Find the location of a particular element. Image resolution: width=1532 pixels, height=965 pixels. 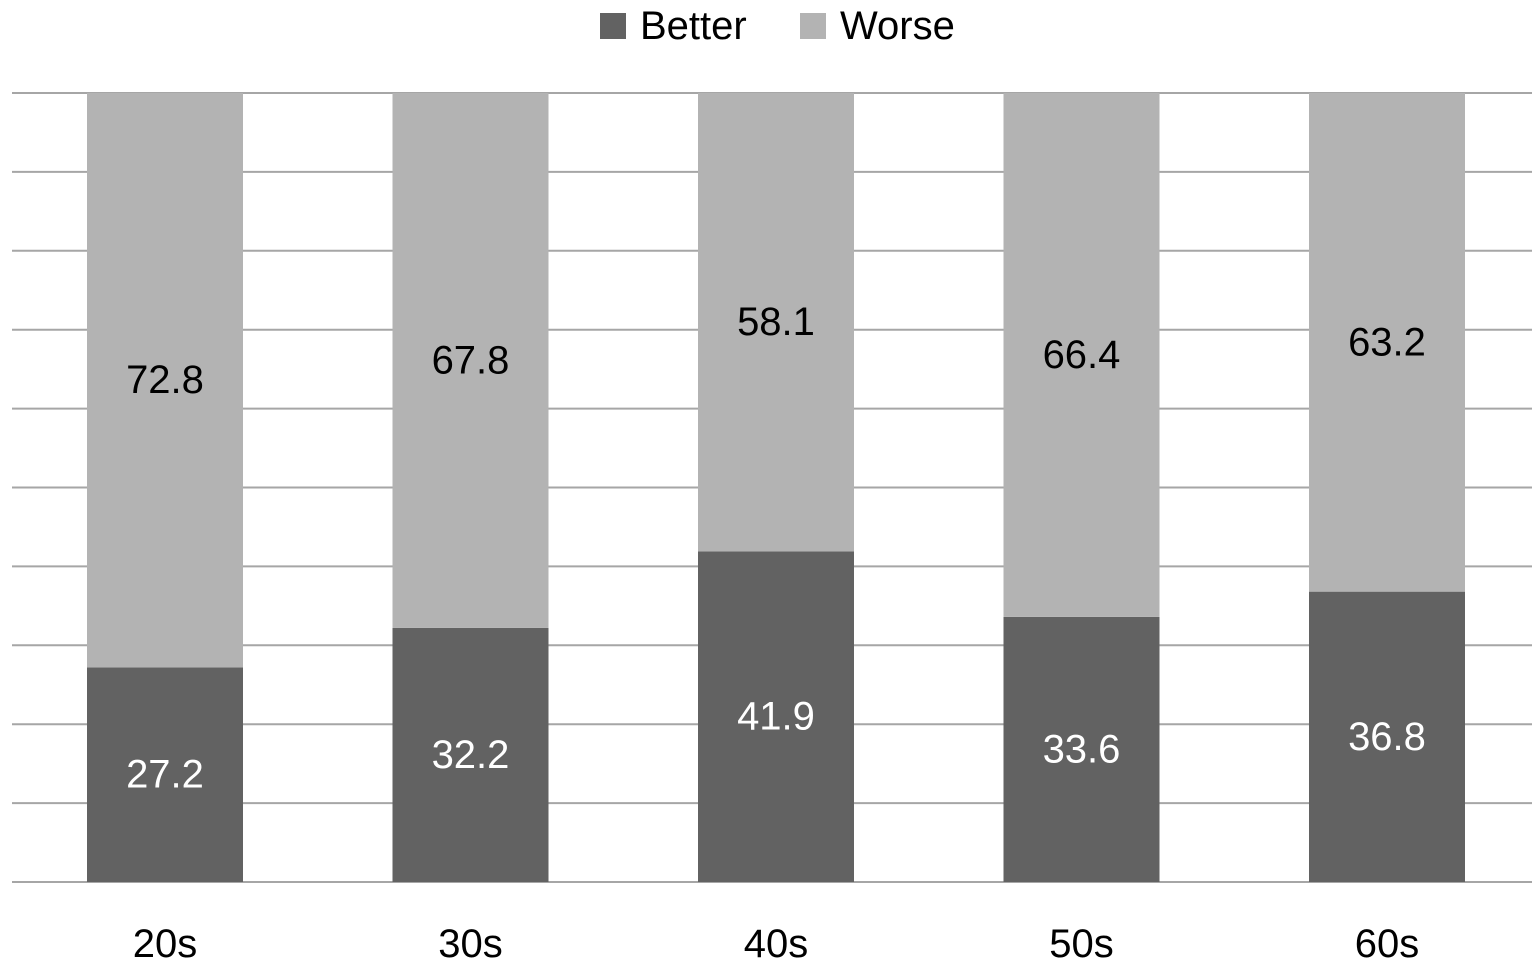

data-label-worse-20s: 72.8 is located at coordinates (165, 380).